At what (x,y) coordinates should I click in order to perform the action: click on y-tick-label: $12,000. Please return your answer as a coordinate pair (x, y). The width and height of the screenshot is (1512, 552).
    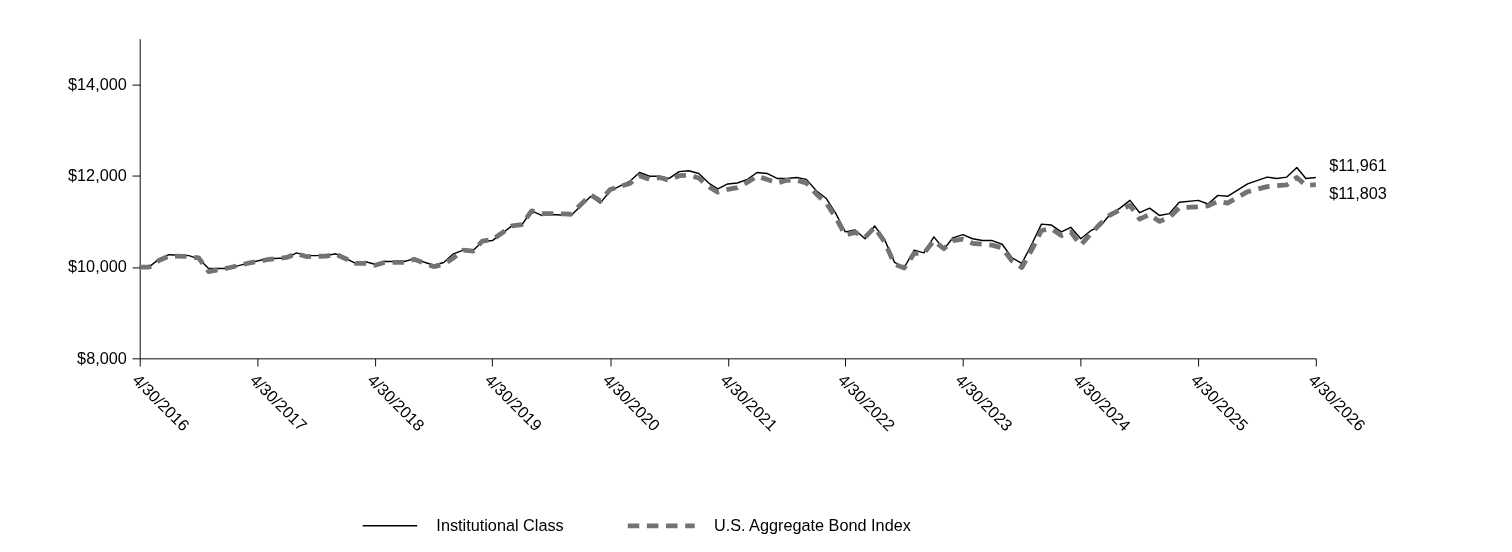
    Looking at the image, I should click on (97, 174).